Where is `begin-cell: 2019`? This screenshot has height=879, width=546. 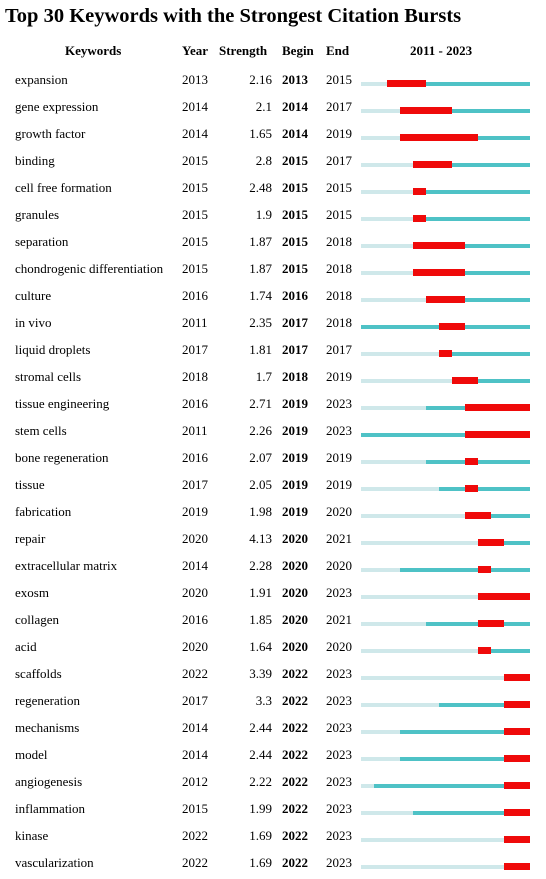 begin-cell: 2019 is located at coordinates (295, 484).